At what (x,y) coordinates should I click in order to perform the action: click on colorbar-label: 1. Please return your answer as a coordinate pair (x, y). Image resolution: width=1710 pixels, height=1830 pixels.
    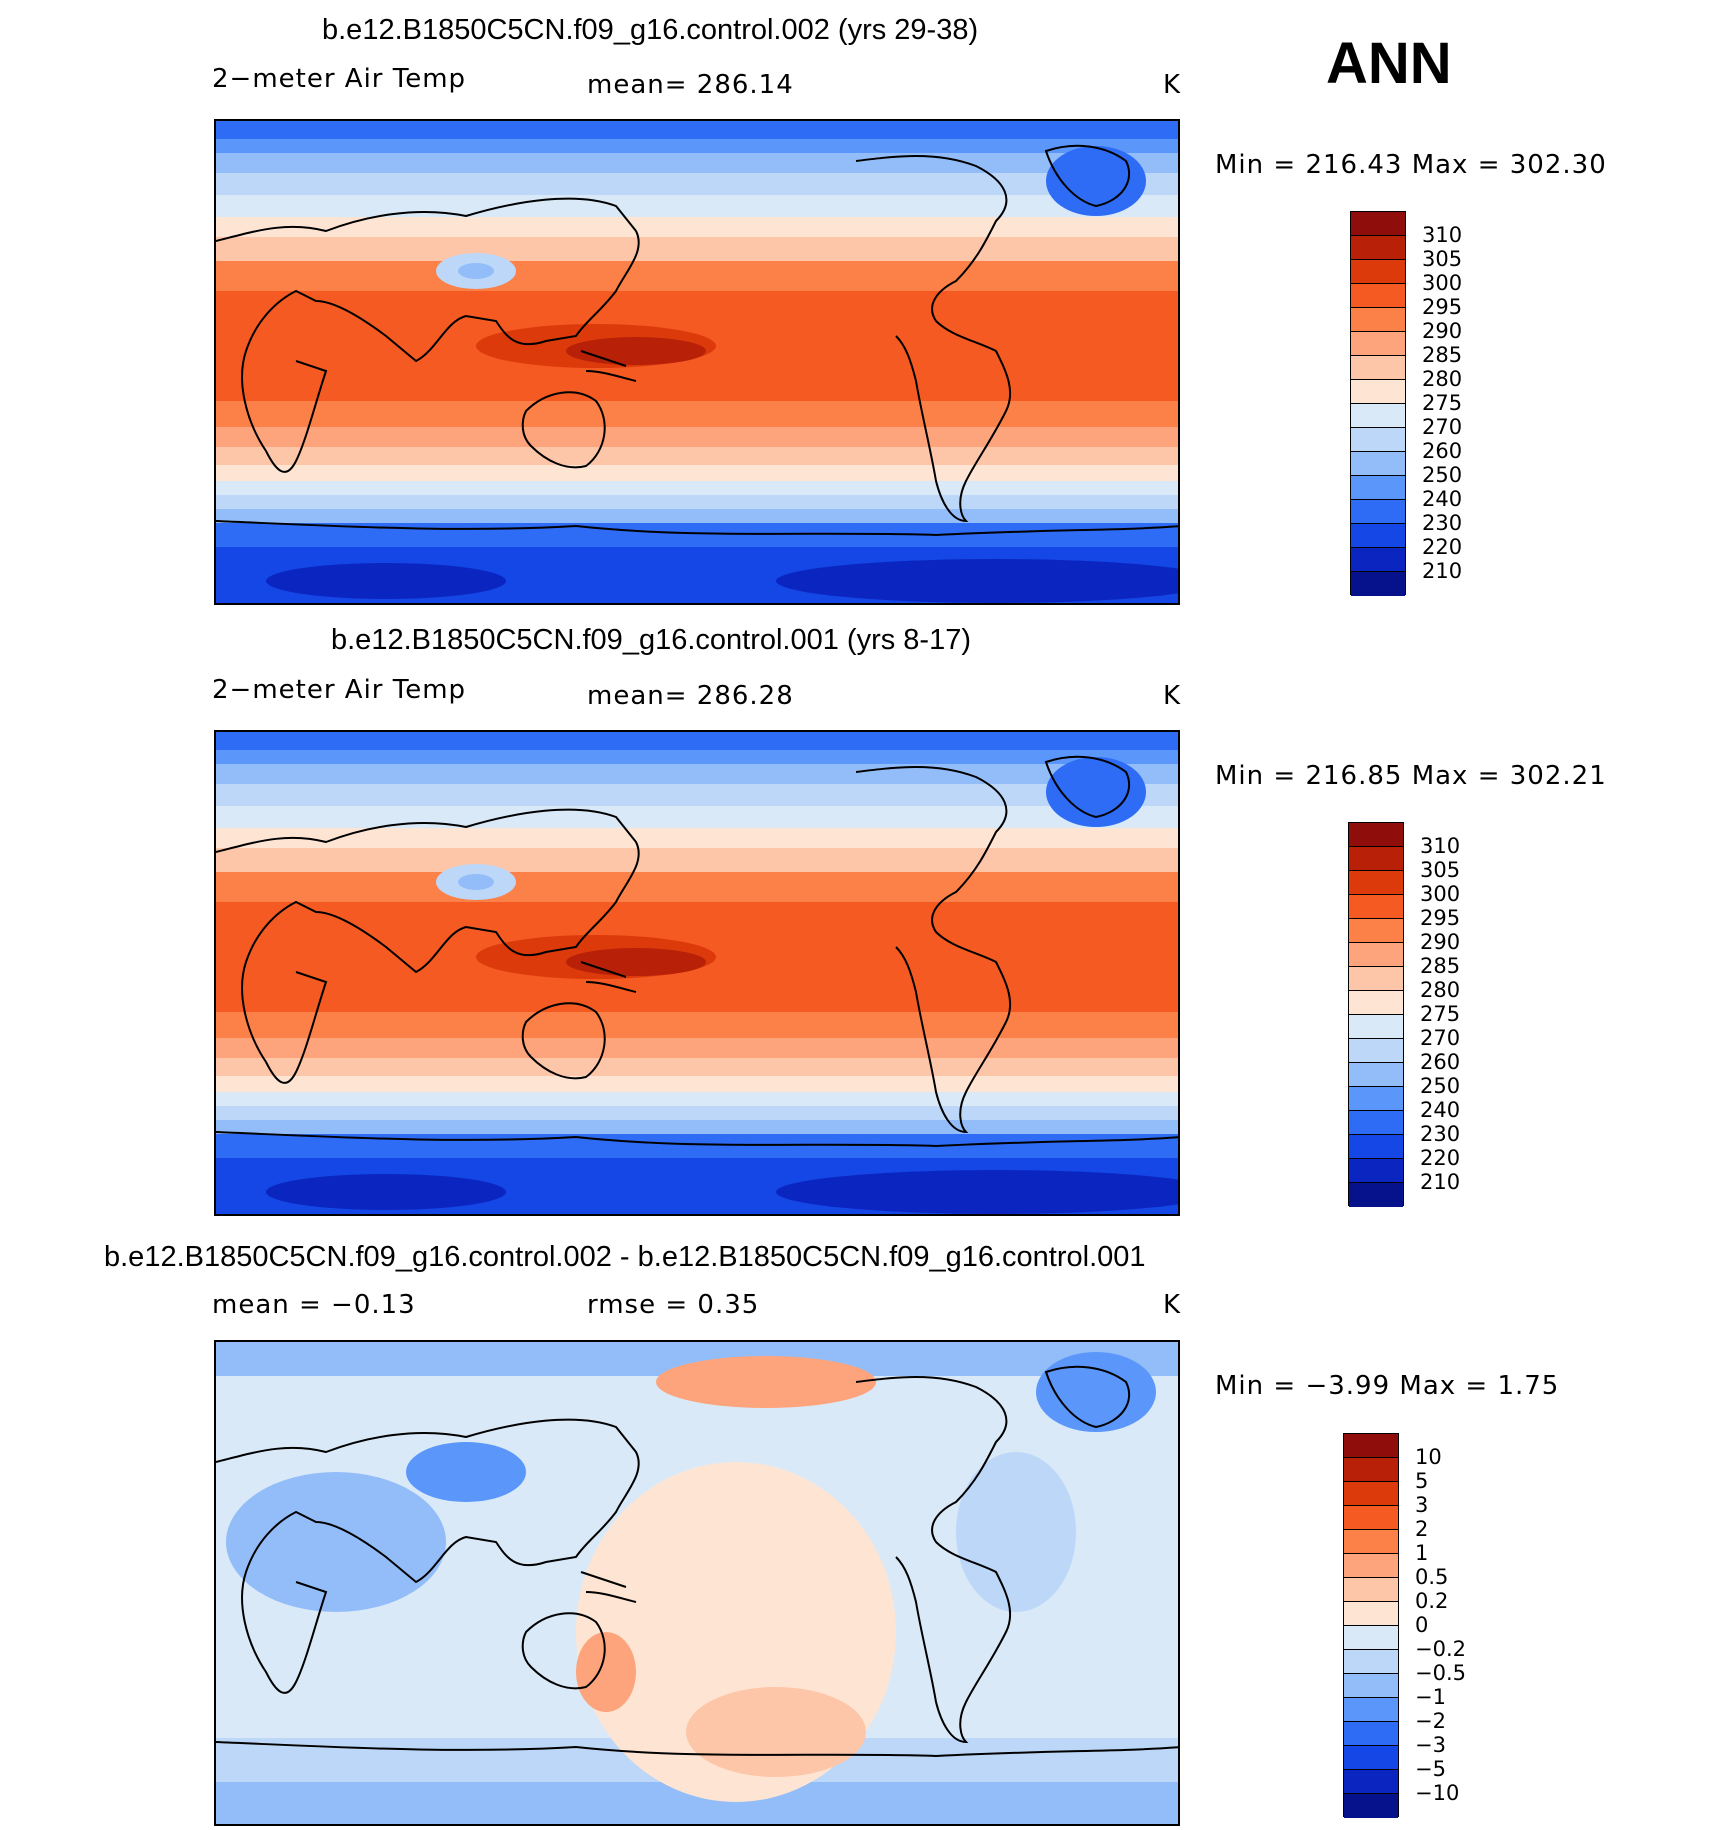
    Looking at the image, I should click on (1422, 1553).